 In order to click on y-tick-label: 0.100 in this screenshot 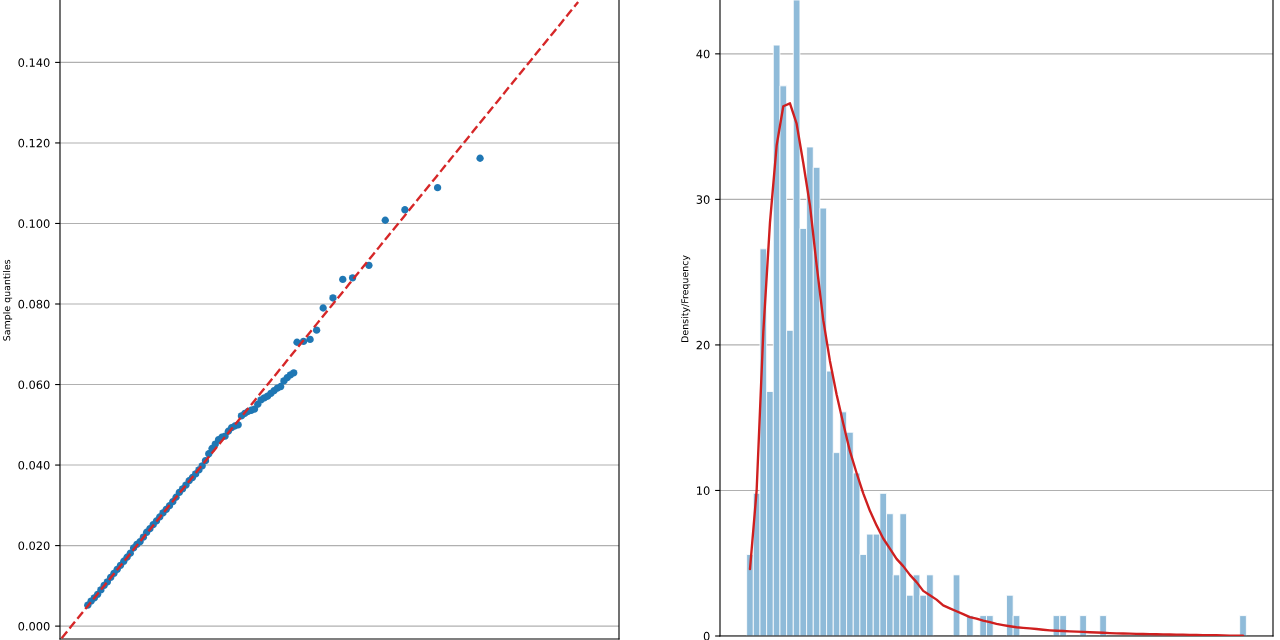, I will do `click(34, 223)`.